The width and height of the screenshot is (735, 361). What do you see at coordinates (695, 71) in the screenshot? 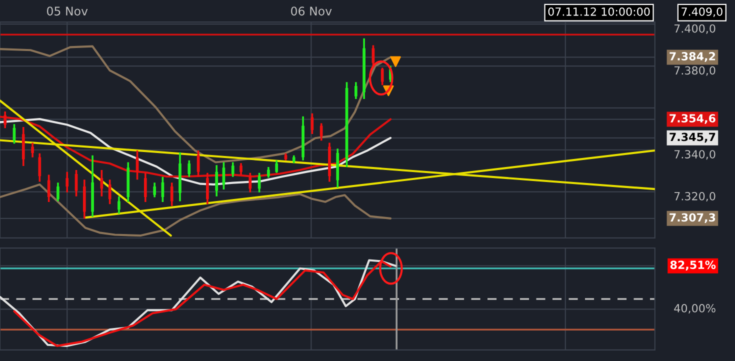
I see `y-tick-label: 7.380,0` at bounding box center [695, 71].